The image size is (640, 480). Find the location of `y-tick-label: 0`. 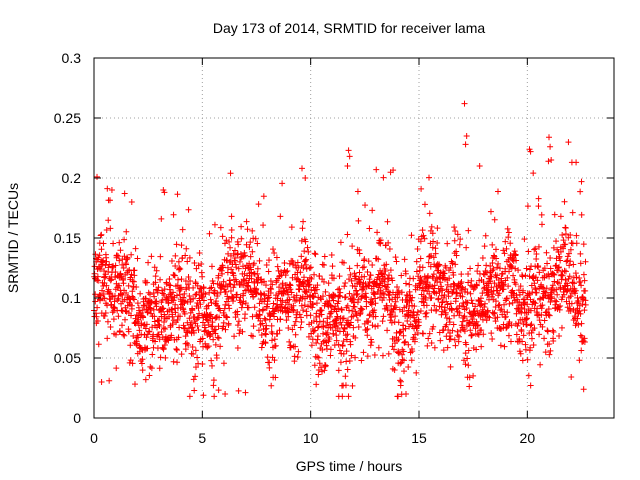

y-tick-label: 0 is located at coordinates (77, 418).